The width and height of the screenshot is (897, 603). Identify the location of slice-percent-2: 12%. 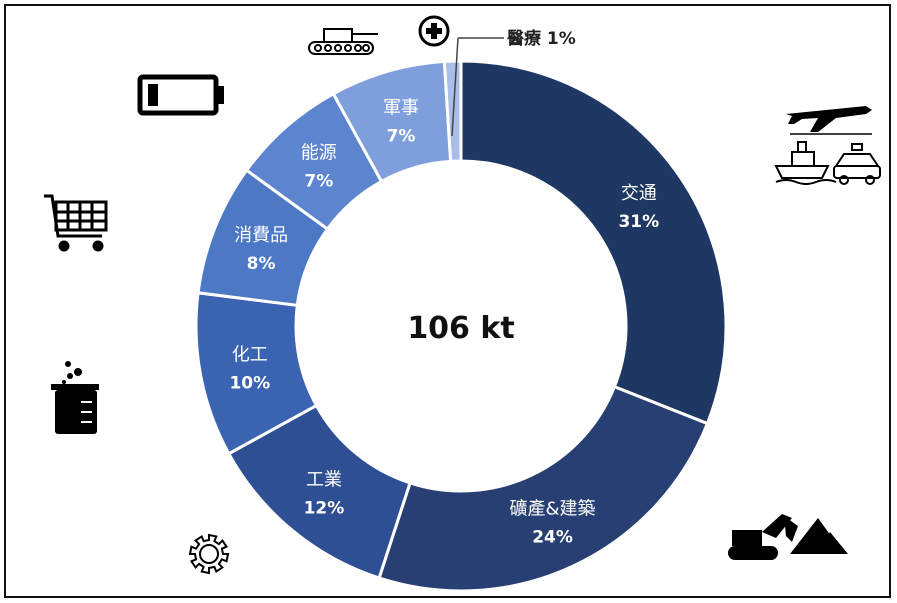
(324, 509).